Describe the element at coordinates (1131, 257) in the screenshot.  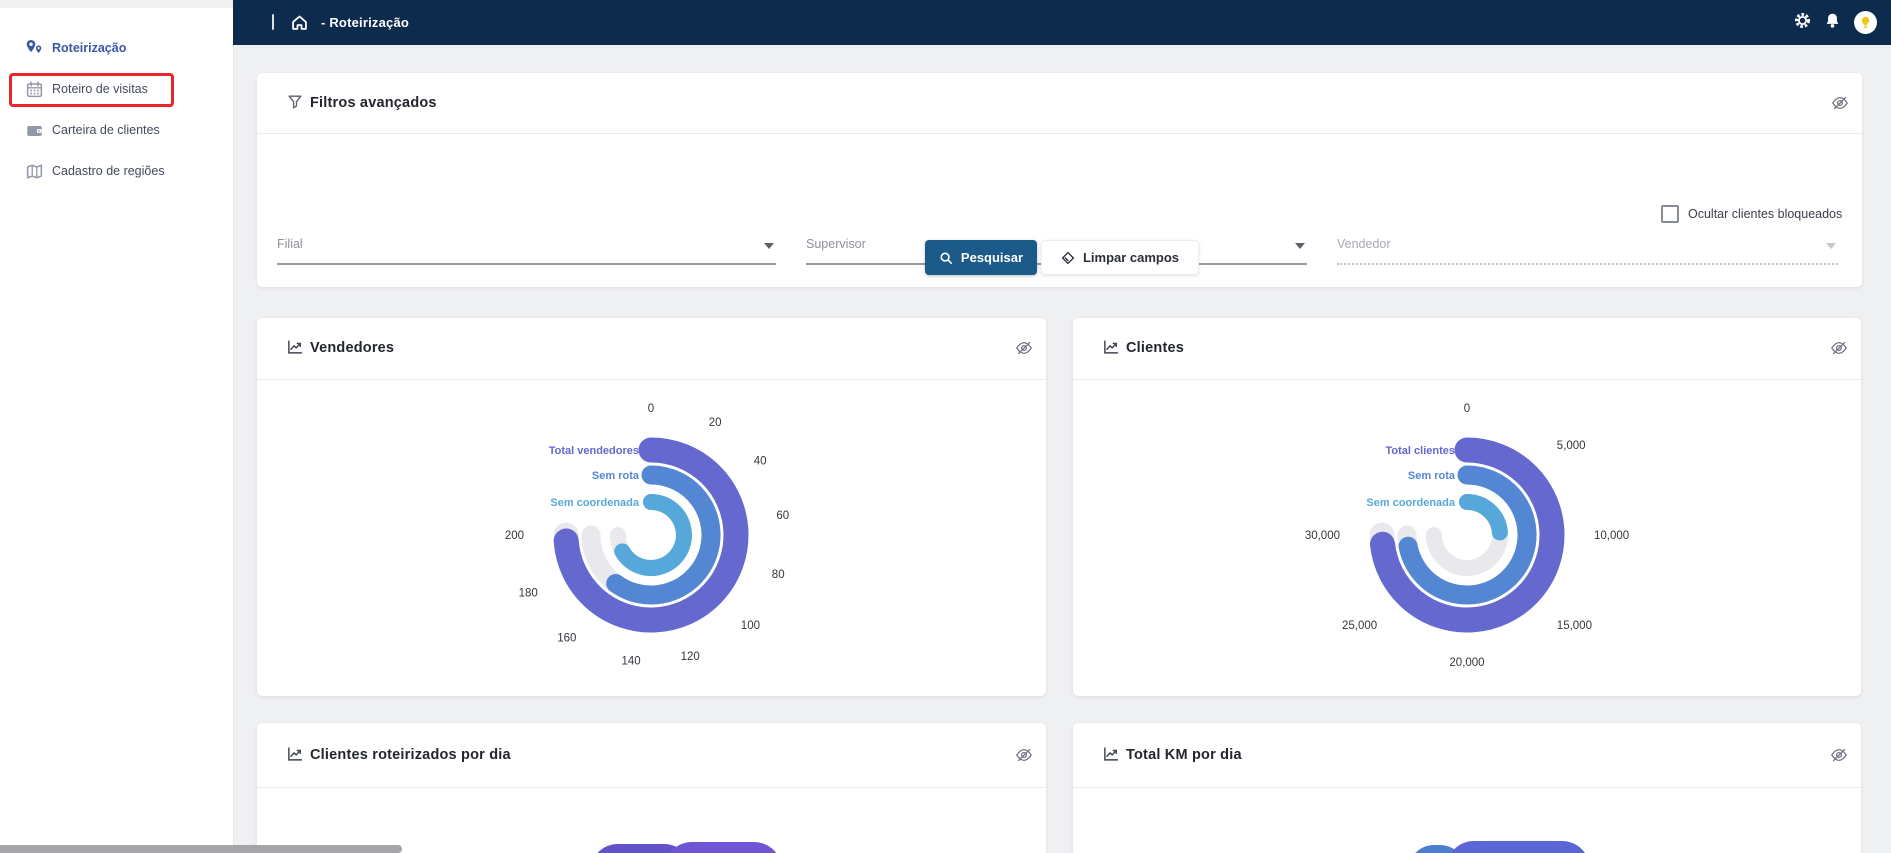
I see `clear-fields-button-label: Limpar campos` at that location.